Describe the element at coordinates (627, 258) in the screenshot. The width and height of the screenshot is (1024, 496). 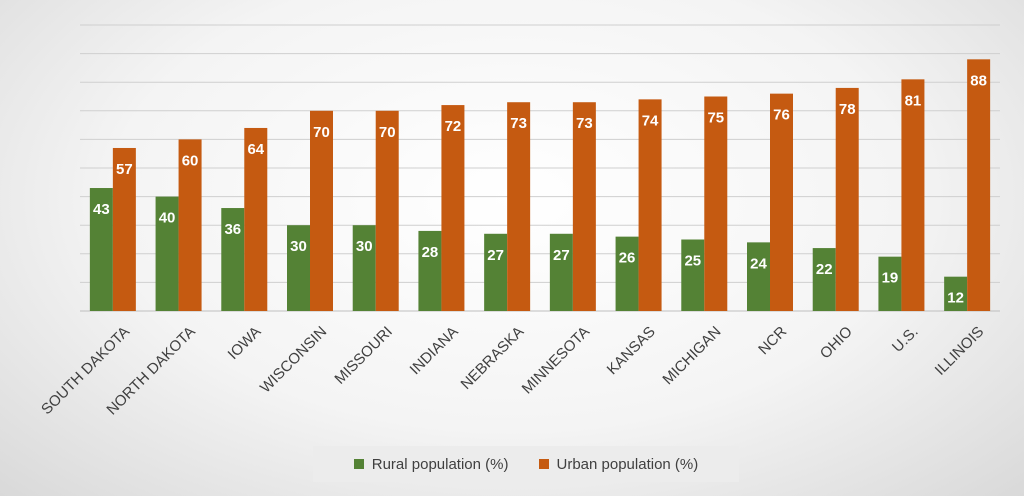
I see `rural-value-label-kansas: 26` at that location.